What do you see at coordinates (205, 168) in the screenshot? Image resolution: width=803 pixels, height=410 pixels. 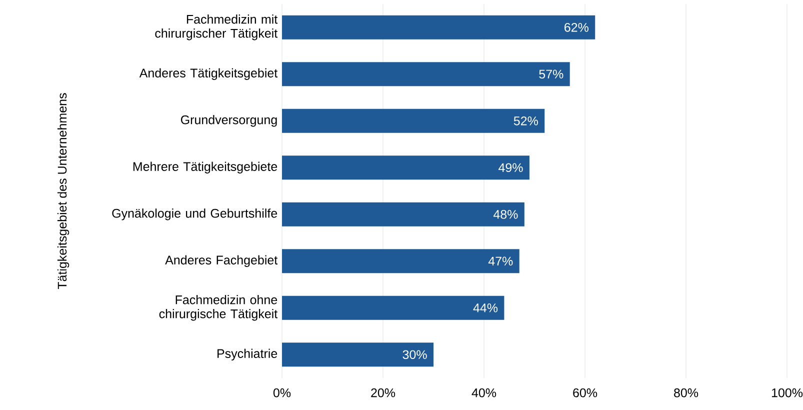 I see `y-tick-label: Mehrere Tätigkeitsgebiete` at bounding box center [205, 168].